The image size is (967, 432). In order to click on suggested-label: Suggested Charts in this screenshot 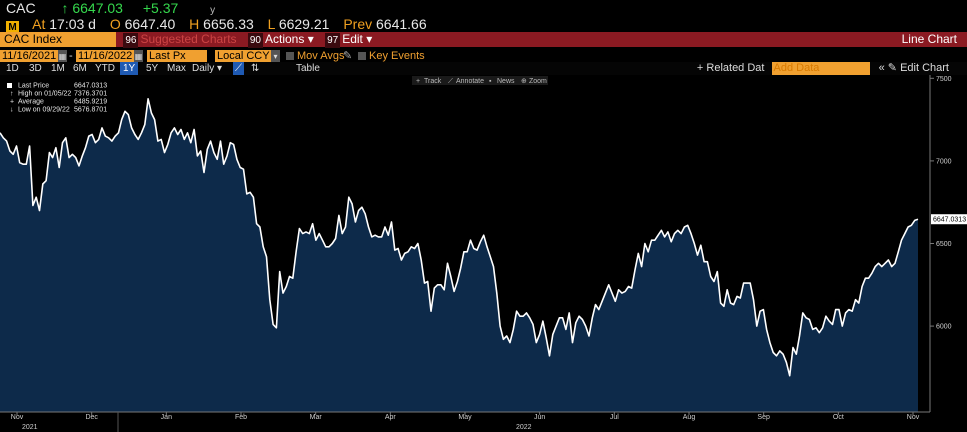, I will do `click(188, 39)`.